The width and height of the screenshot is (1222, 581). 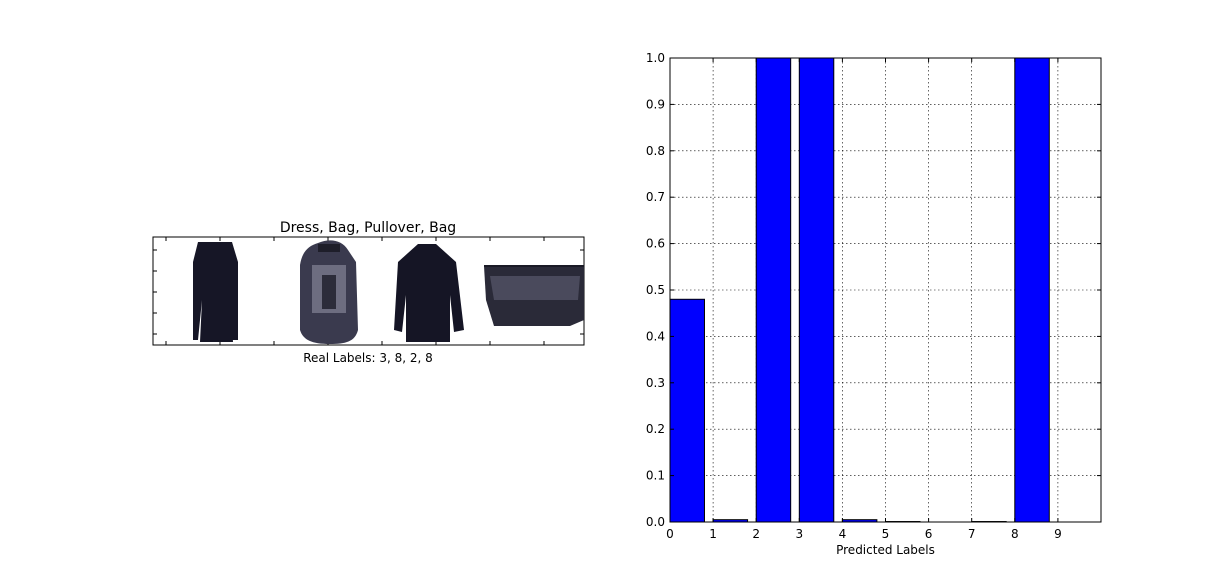 What do you see at coordinates (885, 550) in the screenshot?
I see `x-axis-label: Predicted Labels` at bounding box center [885, 550].